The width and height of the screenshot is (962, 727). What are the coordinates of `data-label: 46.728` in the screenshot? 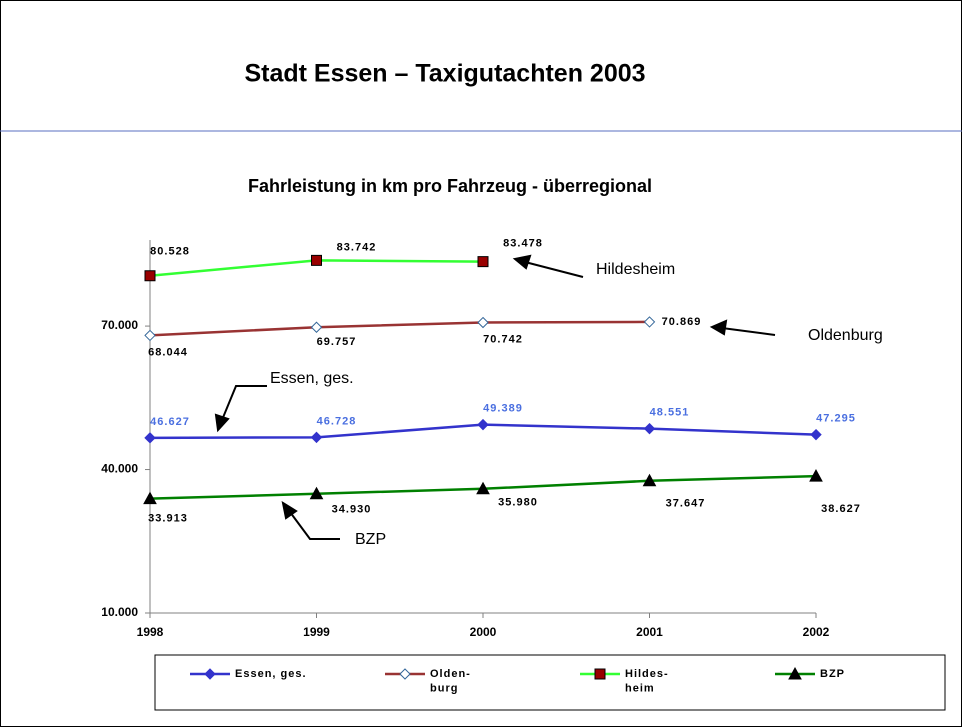 It's located at (337, 421).